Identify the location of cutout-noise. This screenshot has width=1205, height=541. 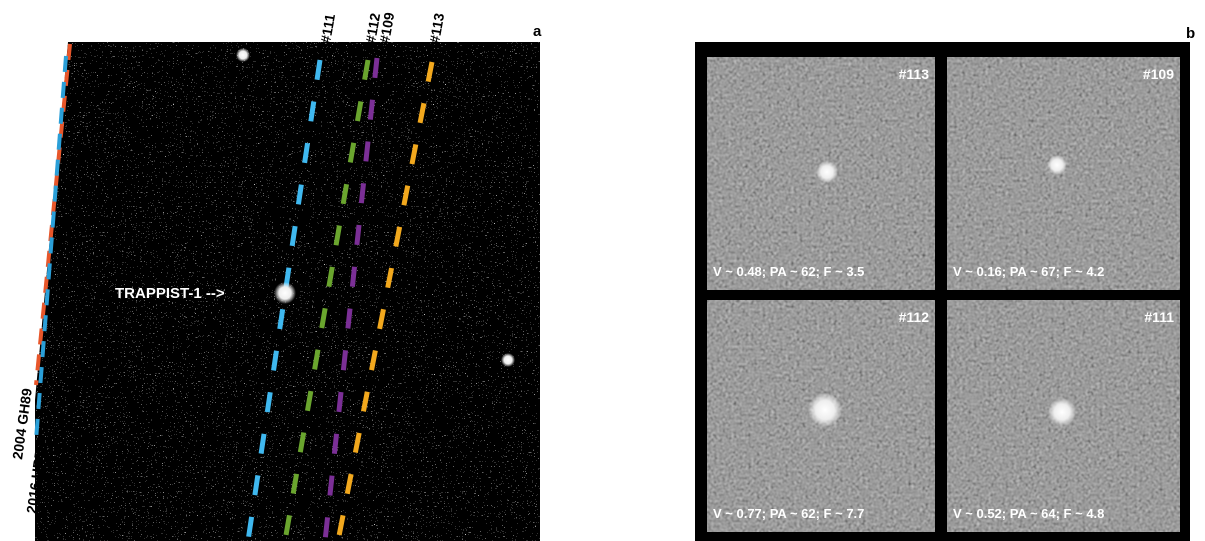
(1063, 173).